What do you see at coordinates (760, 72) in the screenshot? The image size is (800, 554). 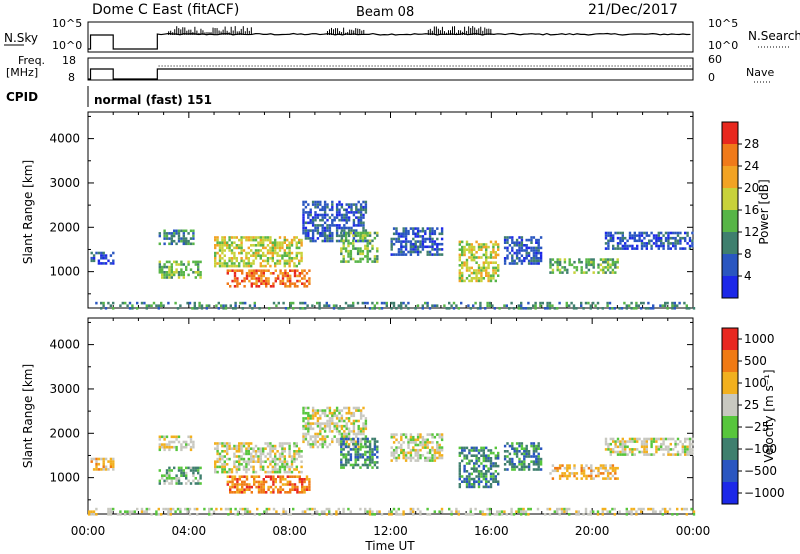 I see `nave-label: Nave` at bounding box center [760, 72].